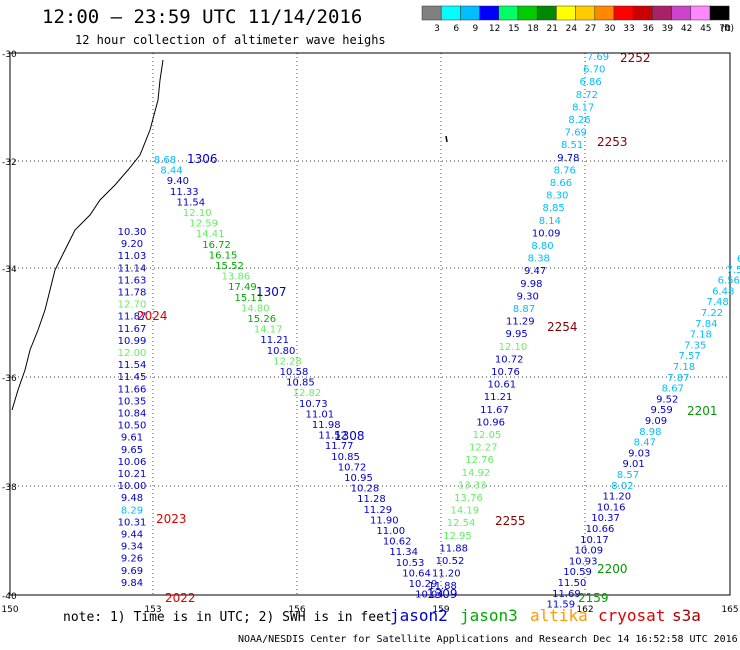  What do you see at coordinates (593, 598) in the screenshot?
I see `pass-label-2159: 2159` at bounding box center [593, 598].